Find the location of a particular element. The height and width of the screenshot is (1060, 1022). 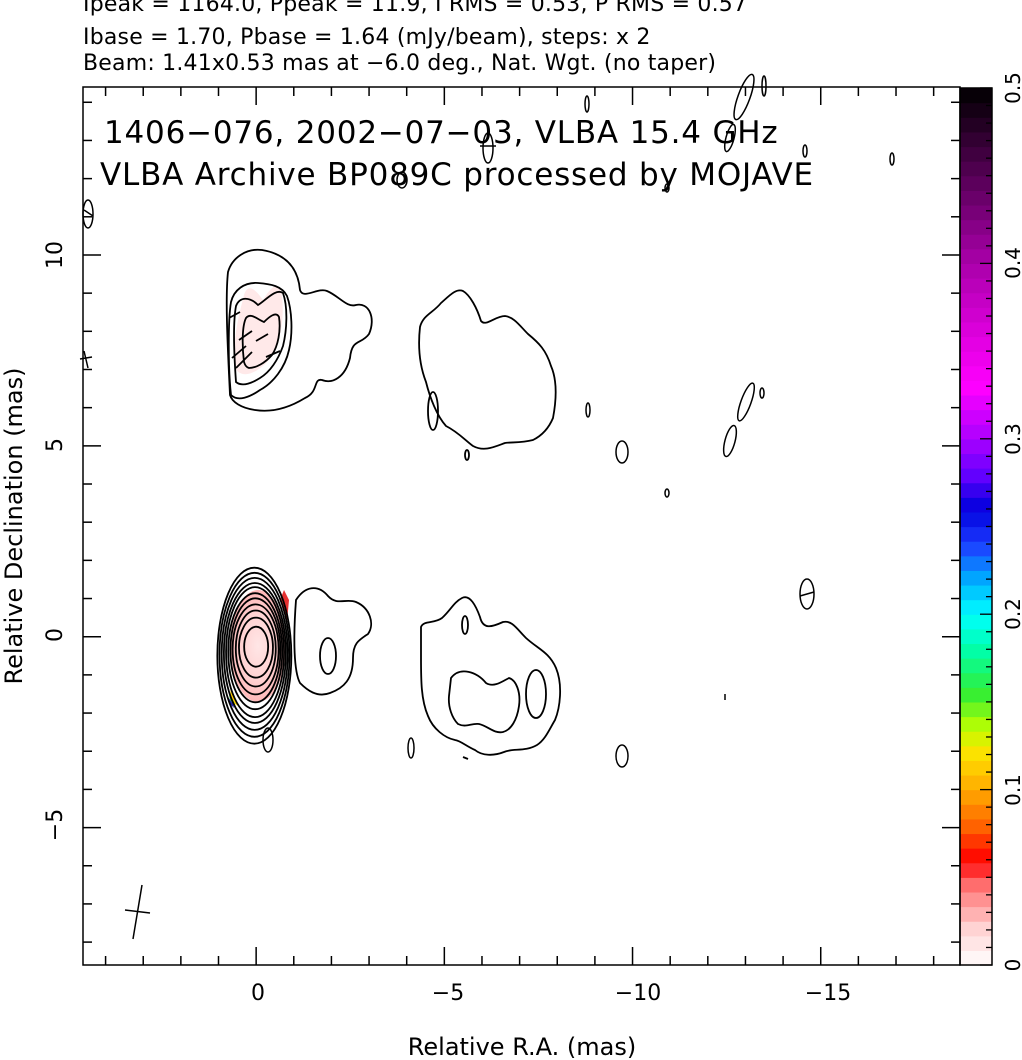

beam-marker is located at coordinates (137, 912).